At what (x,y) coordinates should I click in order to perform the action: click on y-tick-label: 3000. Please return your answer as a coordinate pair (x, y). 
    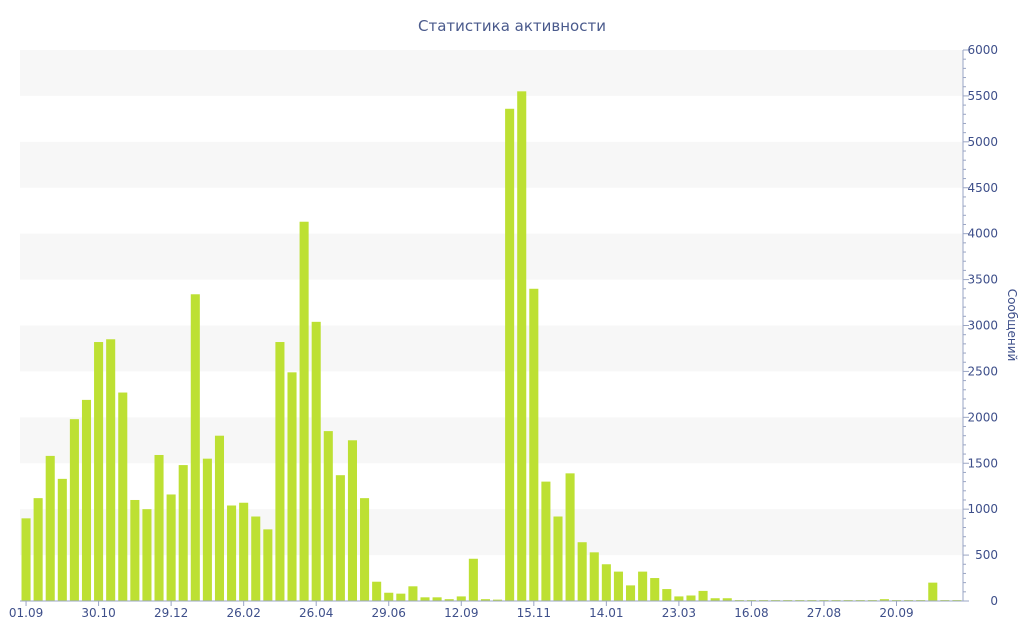
    Looking at the image, I should click on (982, 326).